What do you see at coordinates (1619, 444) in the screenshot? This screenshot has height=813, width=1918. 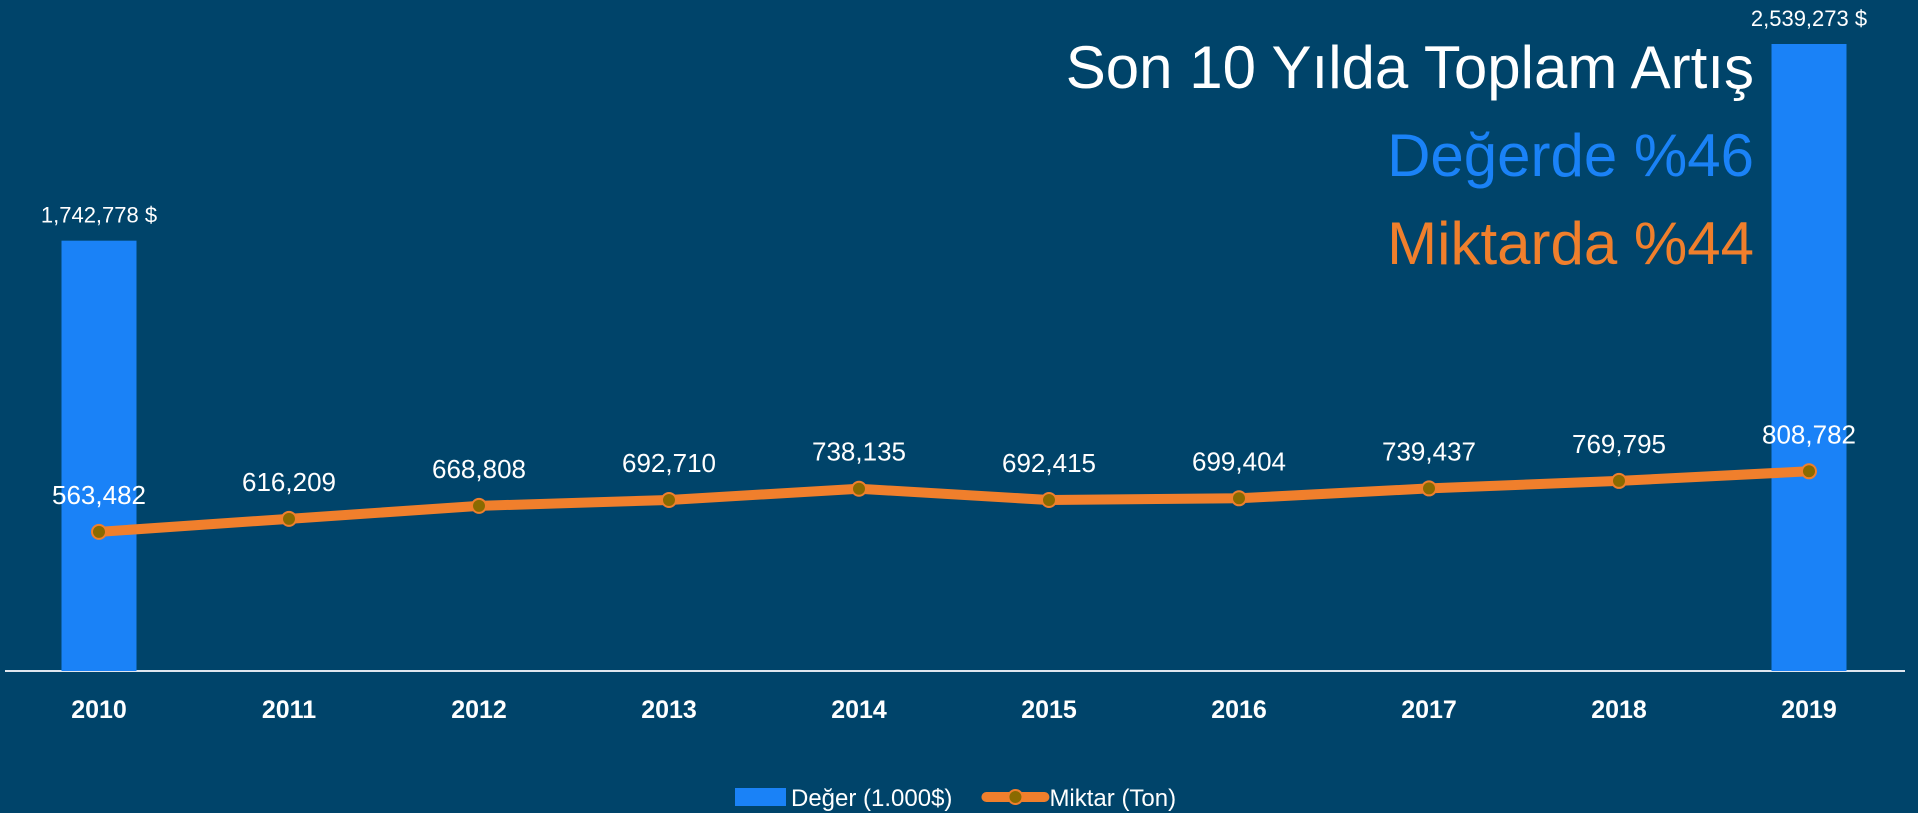 I see `data-label: 769,795` at bounding box center [1619, 444].